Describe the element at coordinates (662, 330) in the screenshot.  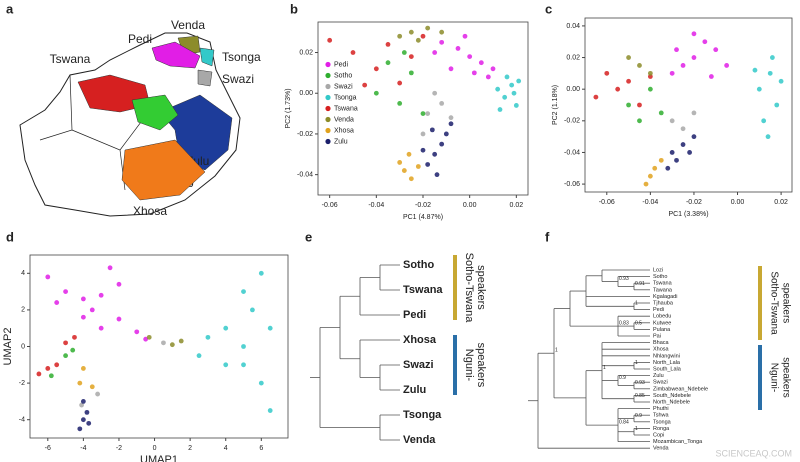
I see `leaf-label: Pulana` at that location.